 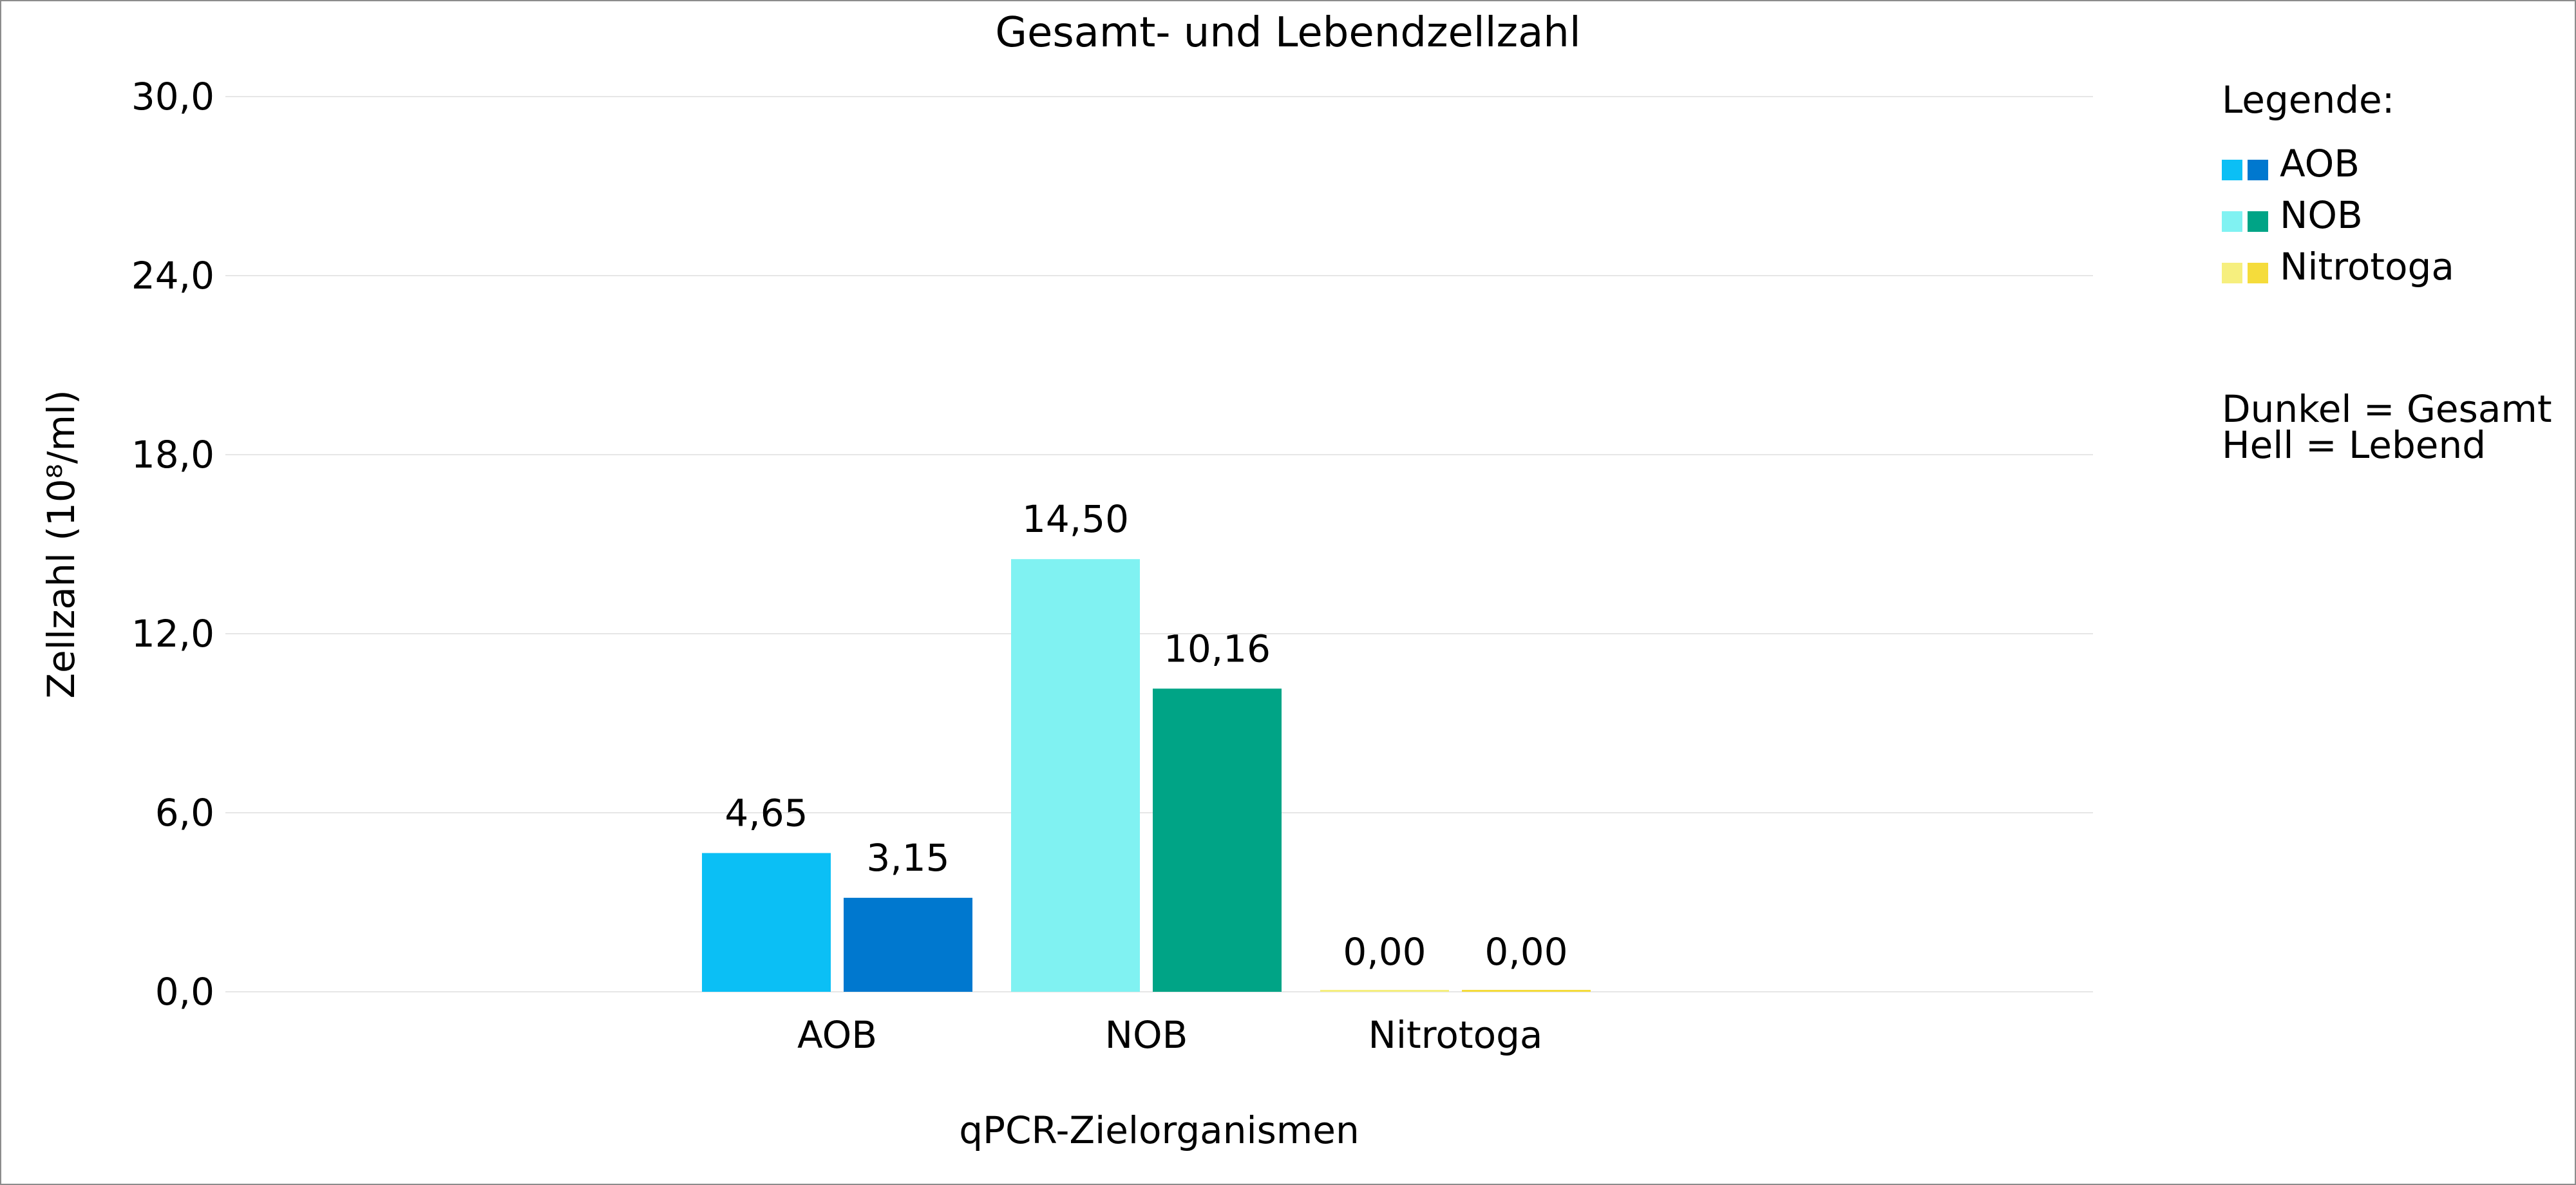 What do you see at coordinates (173, 276) in the screenshot?
I see `y-tick-label: 24,0` at bounding box center [173, 276].